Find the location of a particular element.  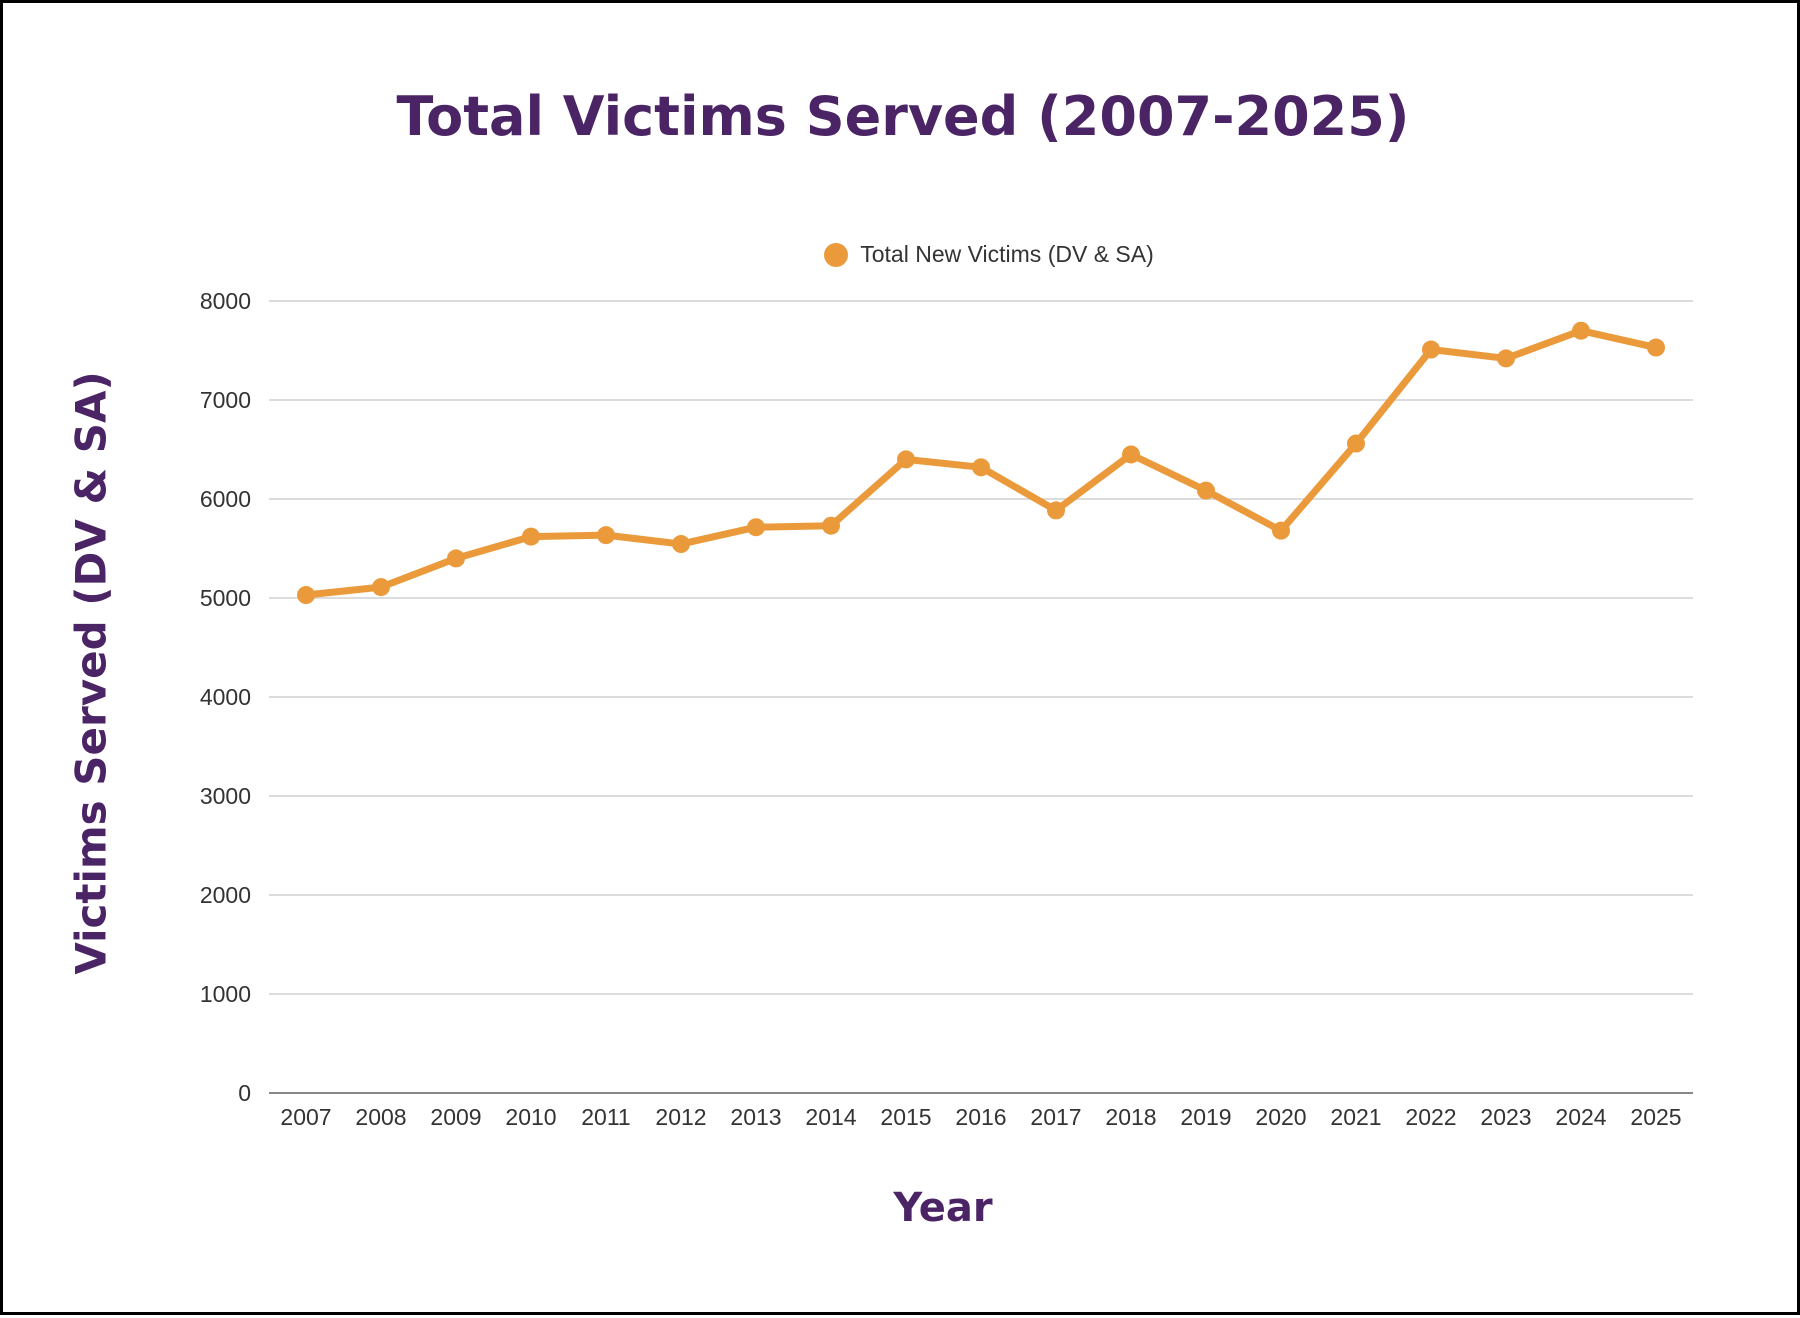

x-tick-label: 2010 is located at coordinates (530, 1117).